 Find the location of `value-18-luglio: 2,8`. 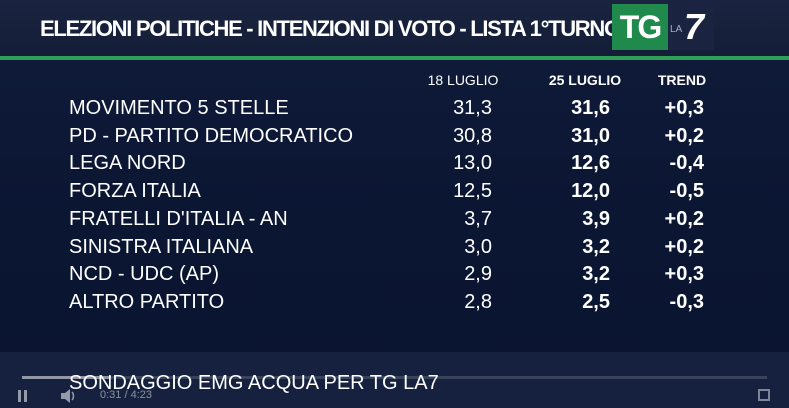

value-18-luglio: 2,8 is located at coordinates (478, 301).